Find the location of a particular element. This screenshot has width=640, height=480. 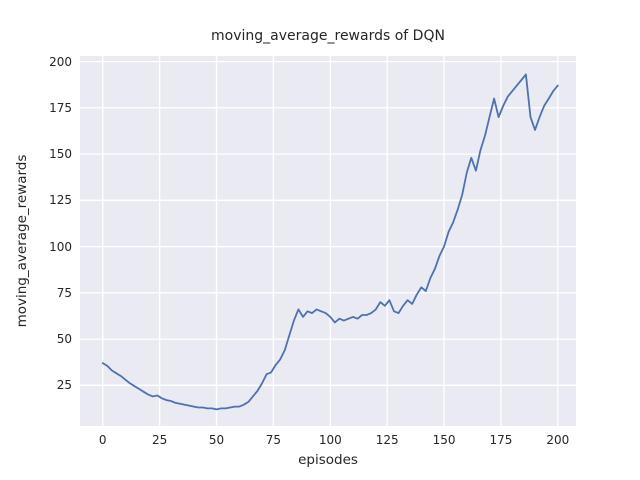

x-tick-label: 100 is located at coordinates (330, 440).